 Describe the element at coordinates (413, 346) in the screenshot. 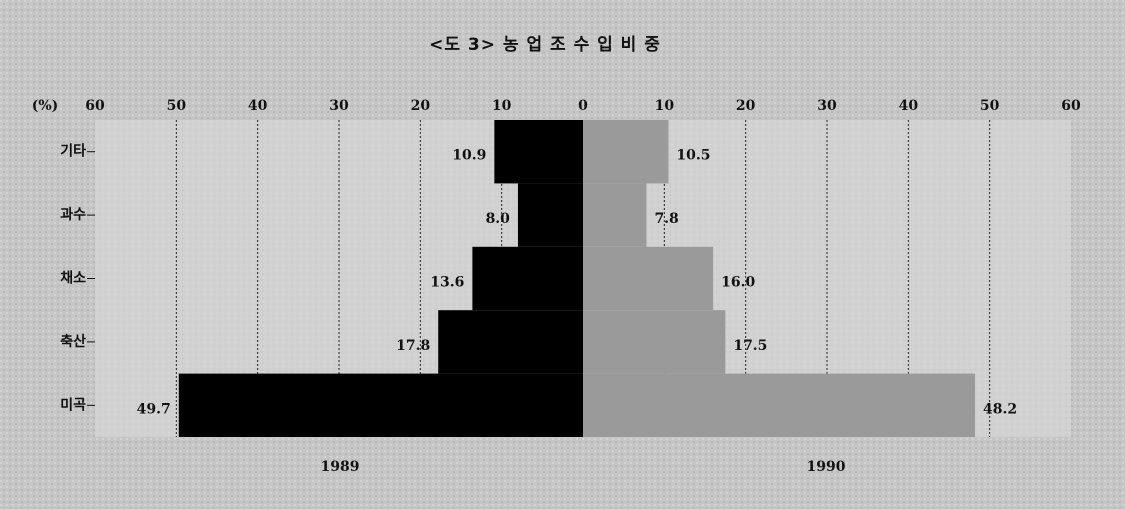

I see `value-label: 17.8` at that location.